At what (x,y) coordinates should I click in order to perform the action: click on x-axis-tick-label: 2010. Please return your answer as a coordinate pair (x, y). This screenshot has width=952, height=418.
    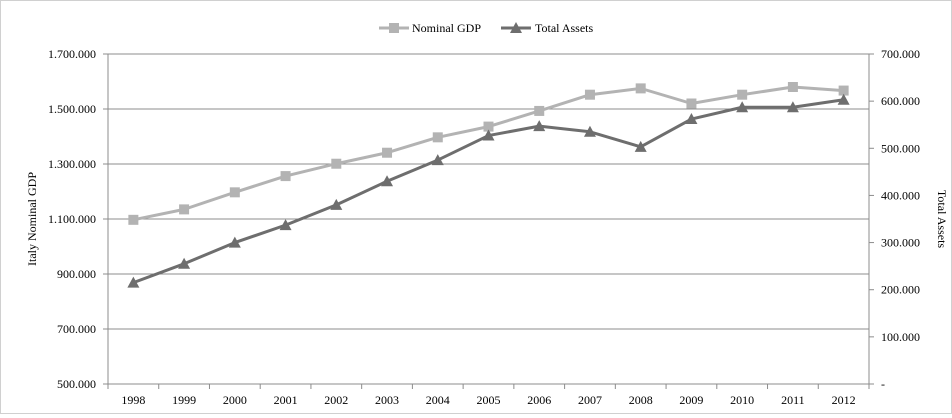
    Looking at the image, I should click on (742, 400).